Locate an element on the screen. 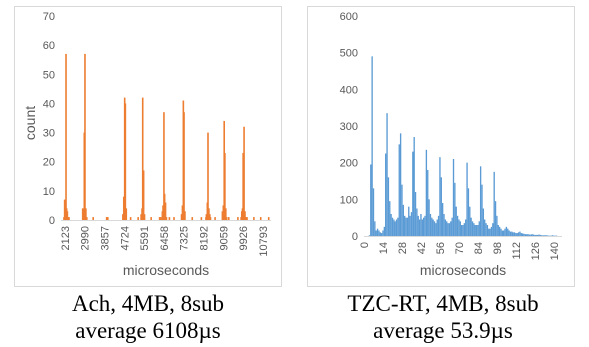 The width and height of the screenshot is (589, 347). x-tick-label: 5591 is located at coordinates (145, 238).